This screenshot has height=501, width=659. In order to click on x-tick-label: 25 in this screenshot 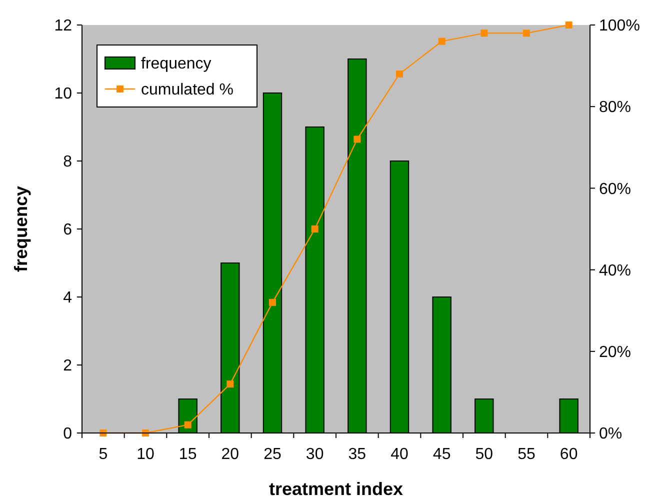, I will do `click(273, 454)`.